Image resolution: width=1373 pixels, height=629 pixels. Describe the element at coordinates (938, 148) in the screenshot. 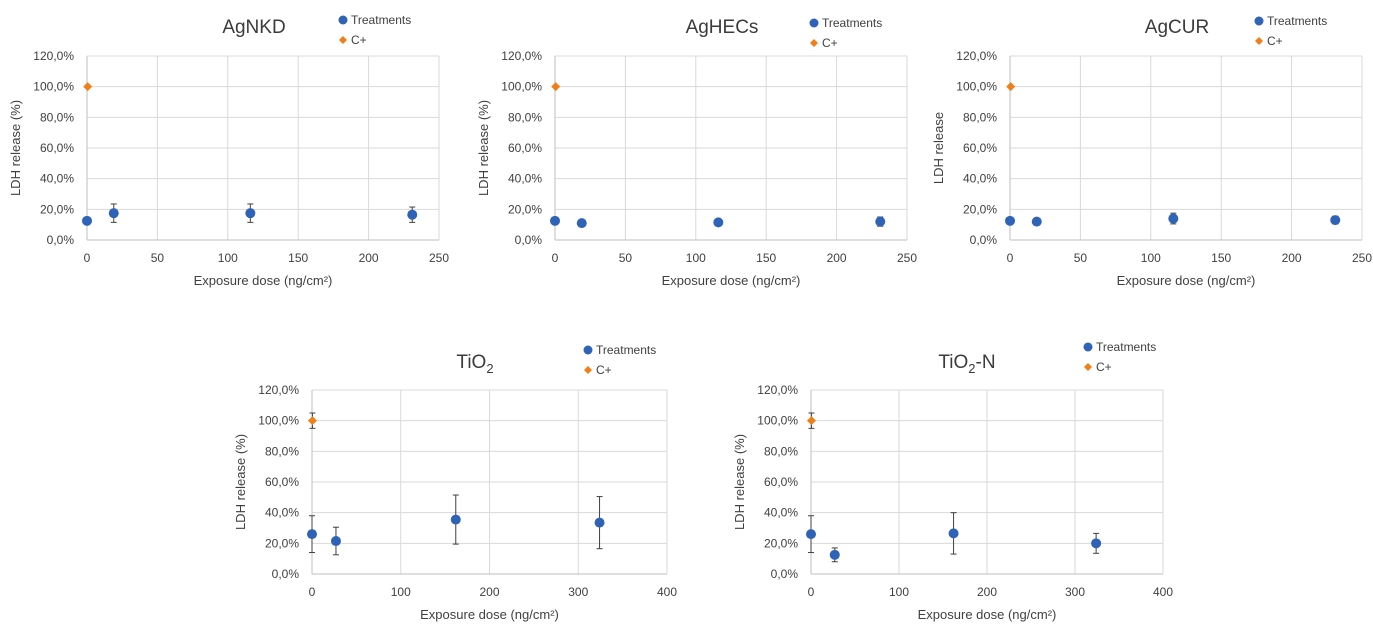

I see `y-axis-label: LDH release` at that location.